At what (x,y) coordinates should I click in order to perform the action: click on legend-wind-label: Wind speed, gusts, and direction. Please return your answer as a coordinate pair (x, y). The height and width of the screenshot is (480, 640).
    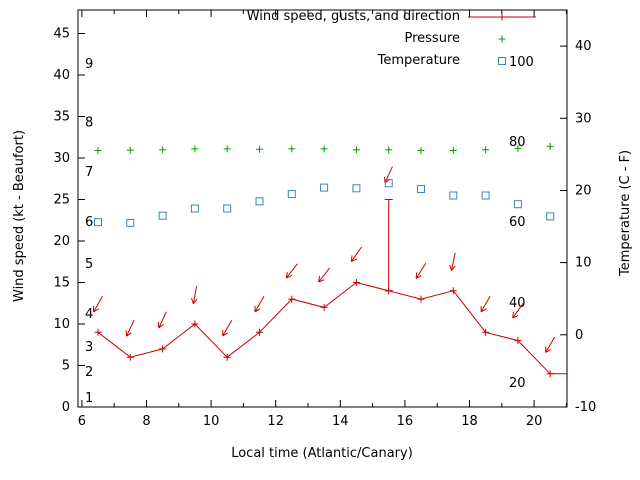
    Looking at the image, I should click on (353, 16).